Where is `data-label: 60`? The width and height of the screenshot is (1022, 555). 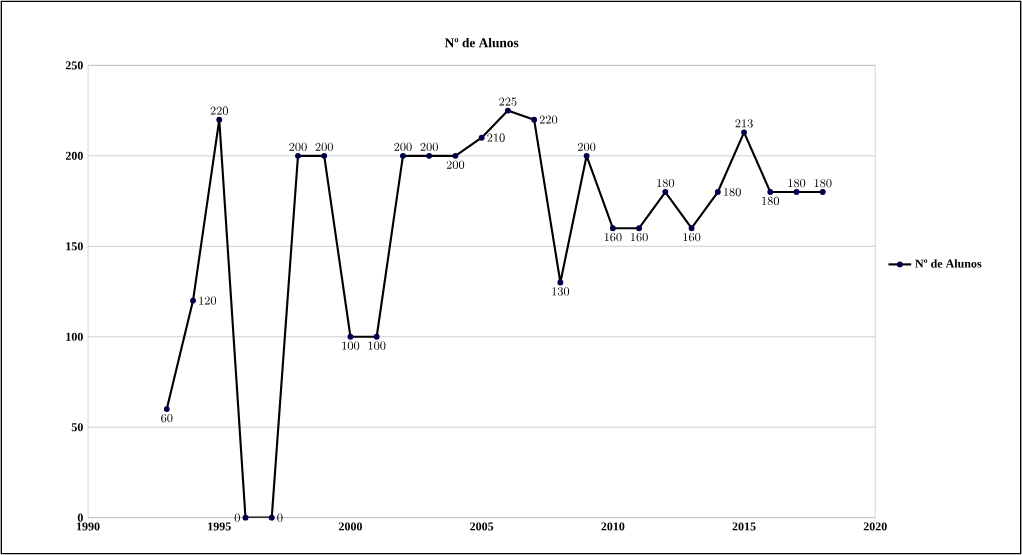 data-label: 60 is located at coordinates (167, 418).